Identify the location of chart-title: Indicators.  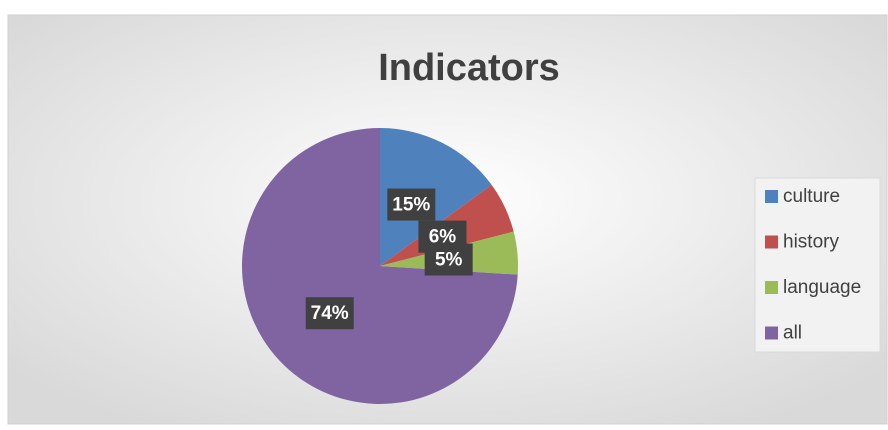
(469, 68).